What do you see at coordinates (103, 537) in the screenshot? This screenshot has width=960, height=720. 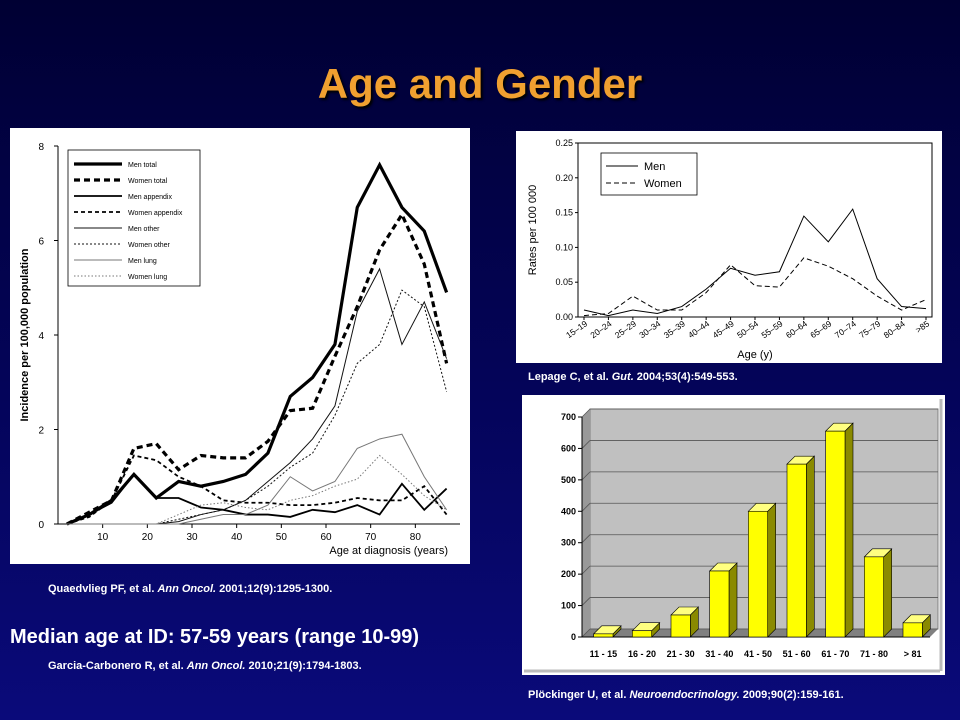 I see `x-tick-label: 10` at bounding box center [103, 537].